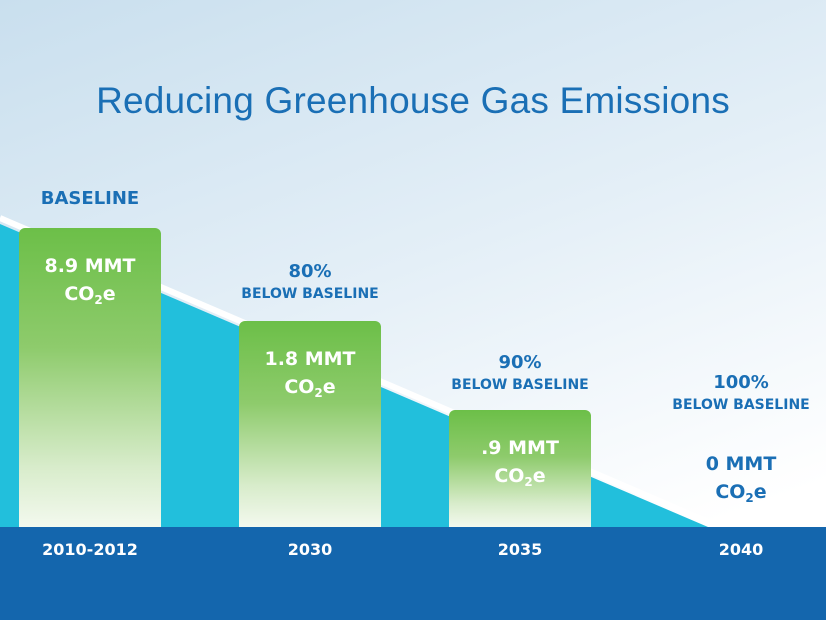 The width and height of the screenshot is (826, 620). Describe the element at coordinates (90, 549) in the screenshot. I see `year-label: 2010-2012` at that location.